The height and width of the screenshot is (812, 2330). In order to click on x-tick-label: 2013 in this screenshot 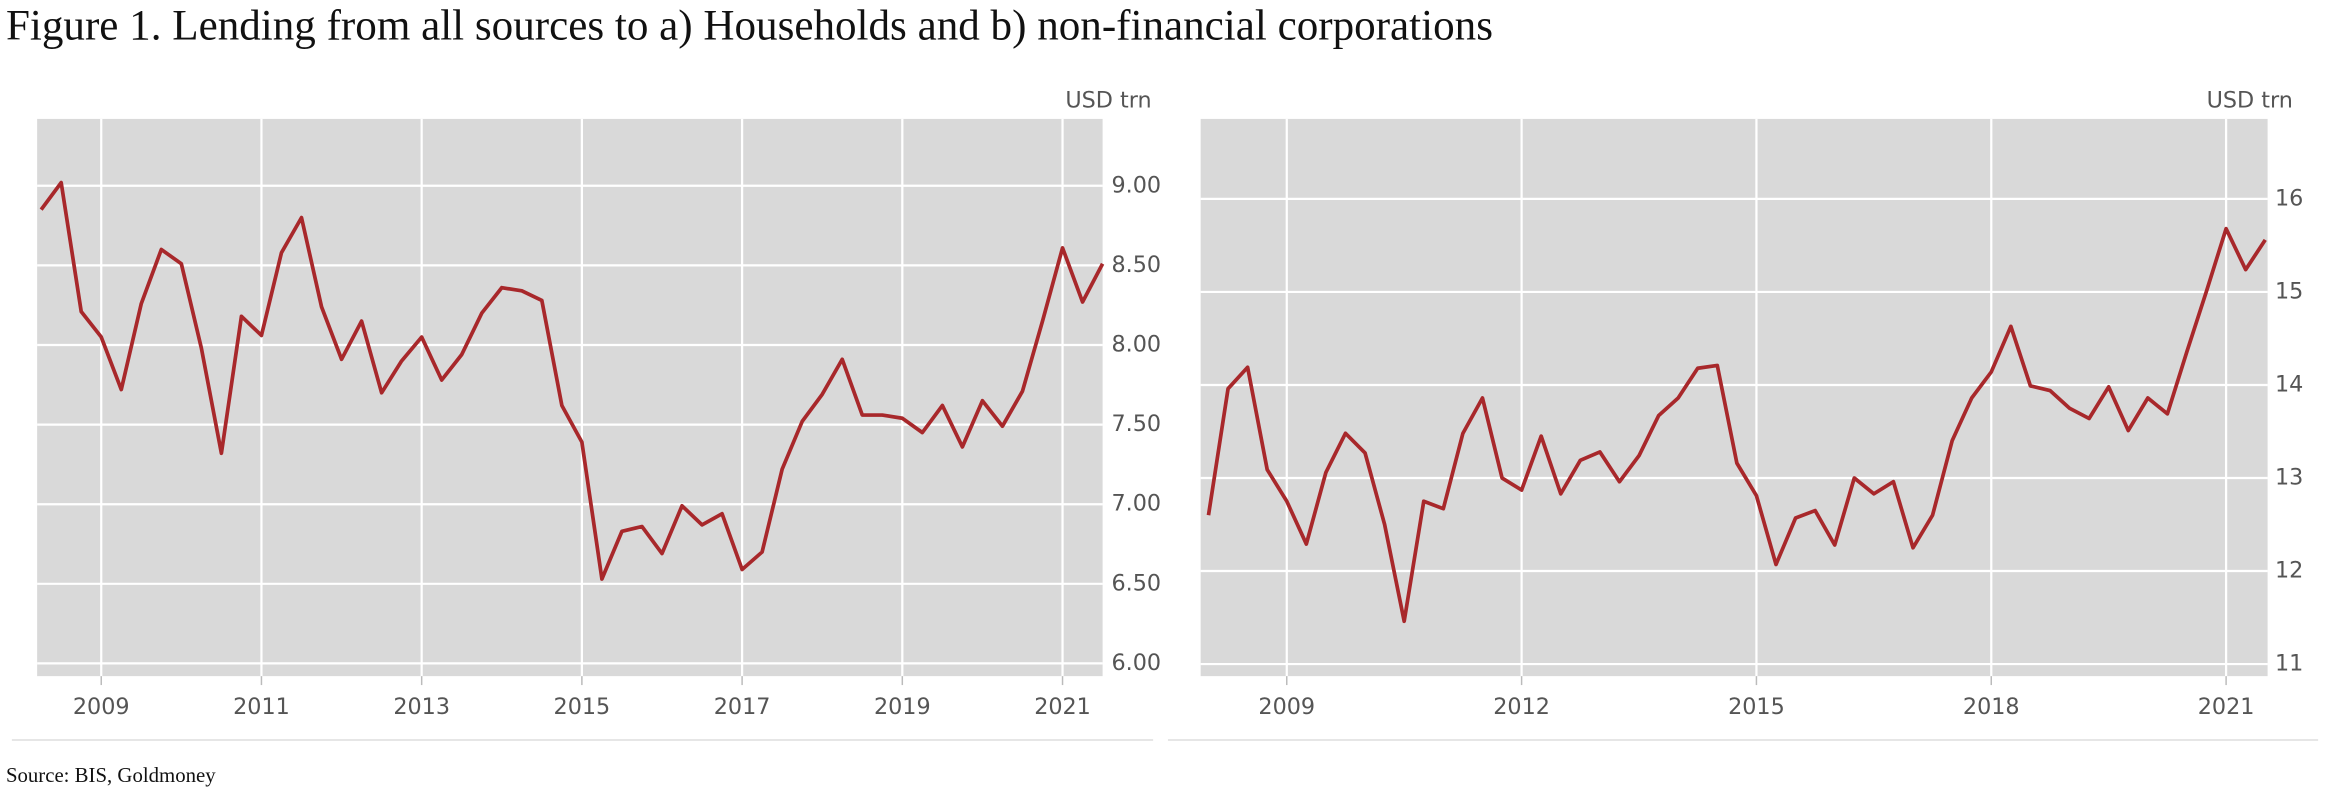, I will do `click(421, 707)`.